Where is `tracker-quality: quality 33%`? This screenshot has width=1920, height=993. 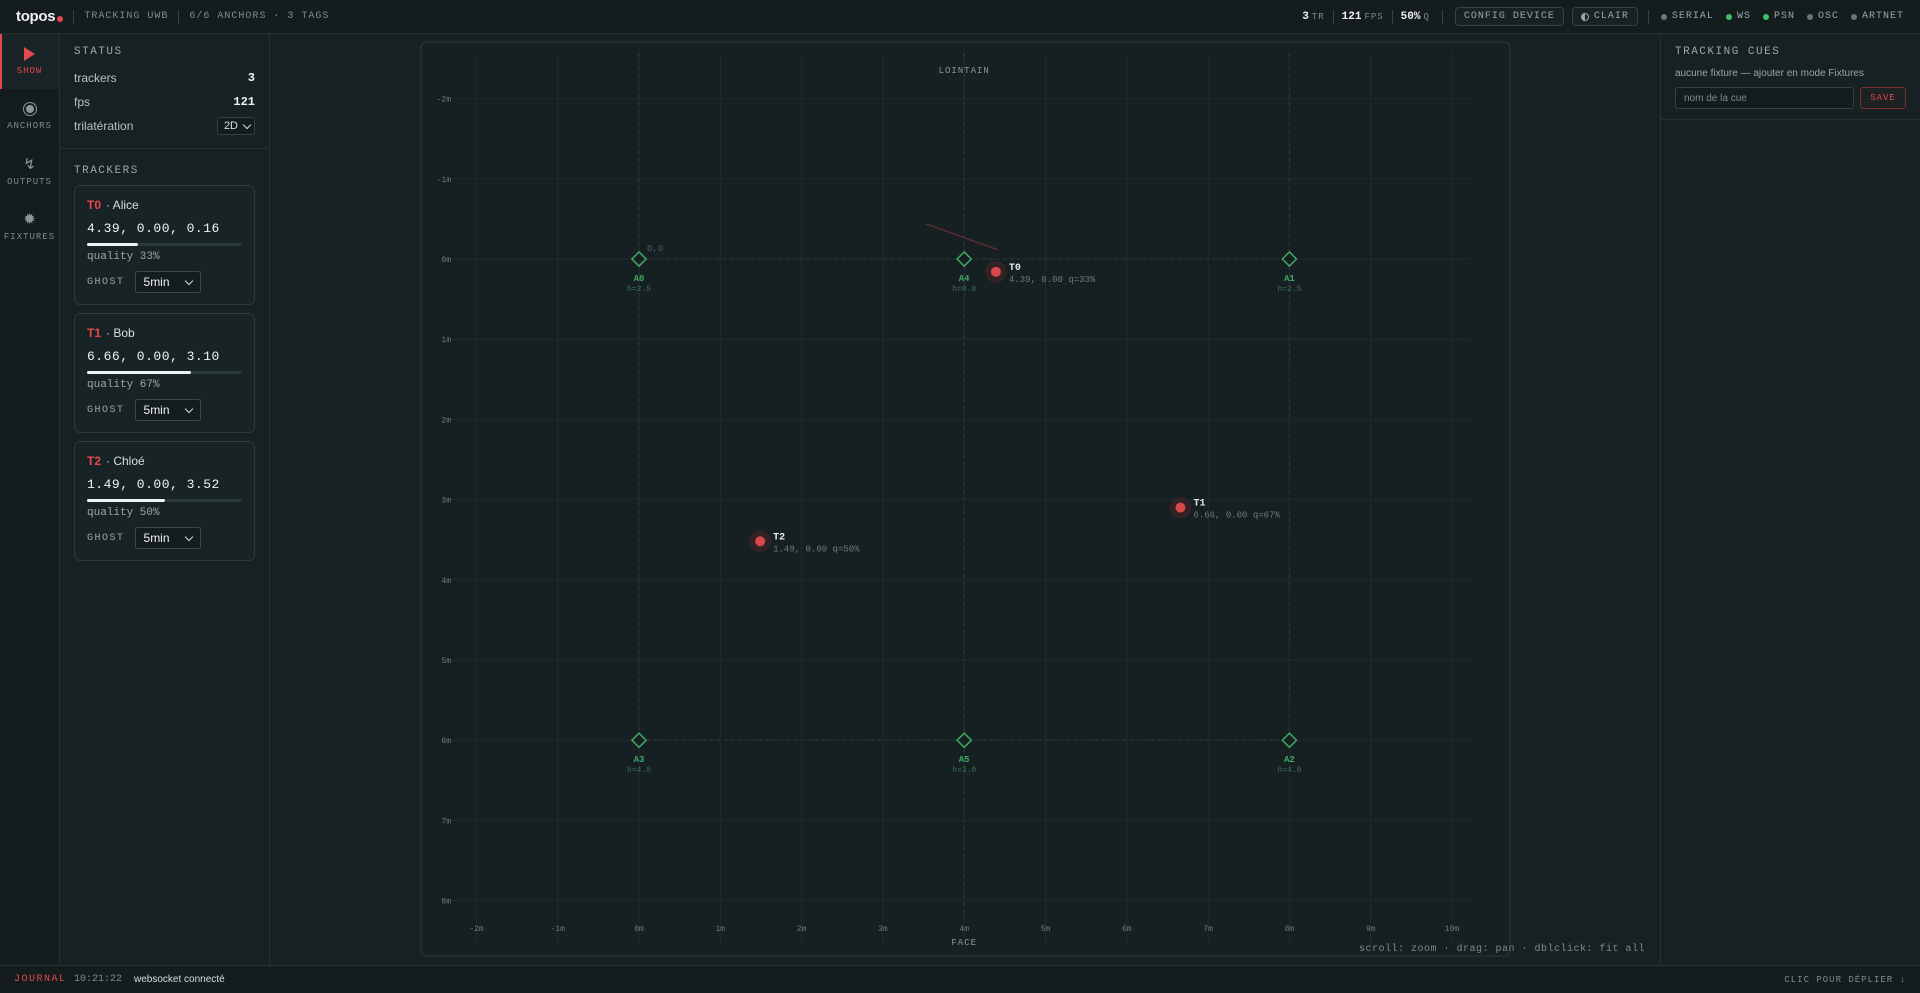 tracker-quality: quality 33% is located at coordinates (123, 257).